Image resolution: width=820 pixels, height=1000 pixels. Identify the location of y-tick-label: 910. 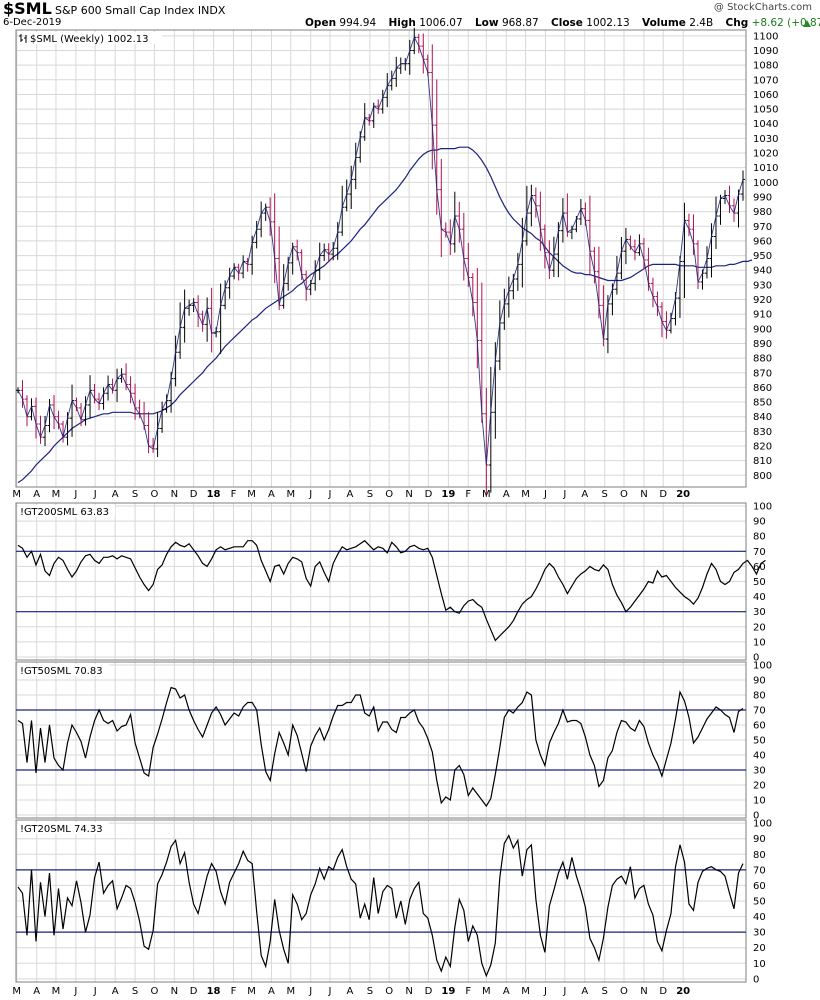
(762, 315).